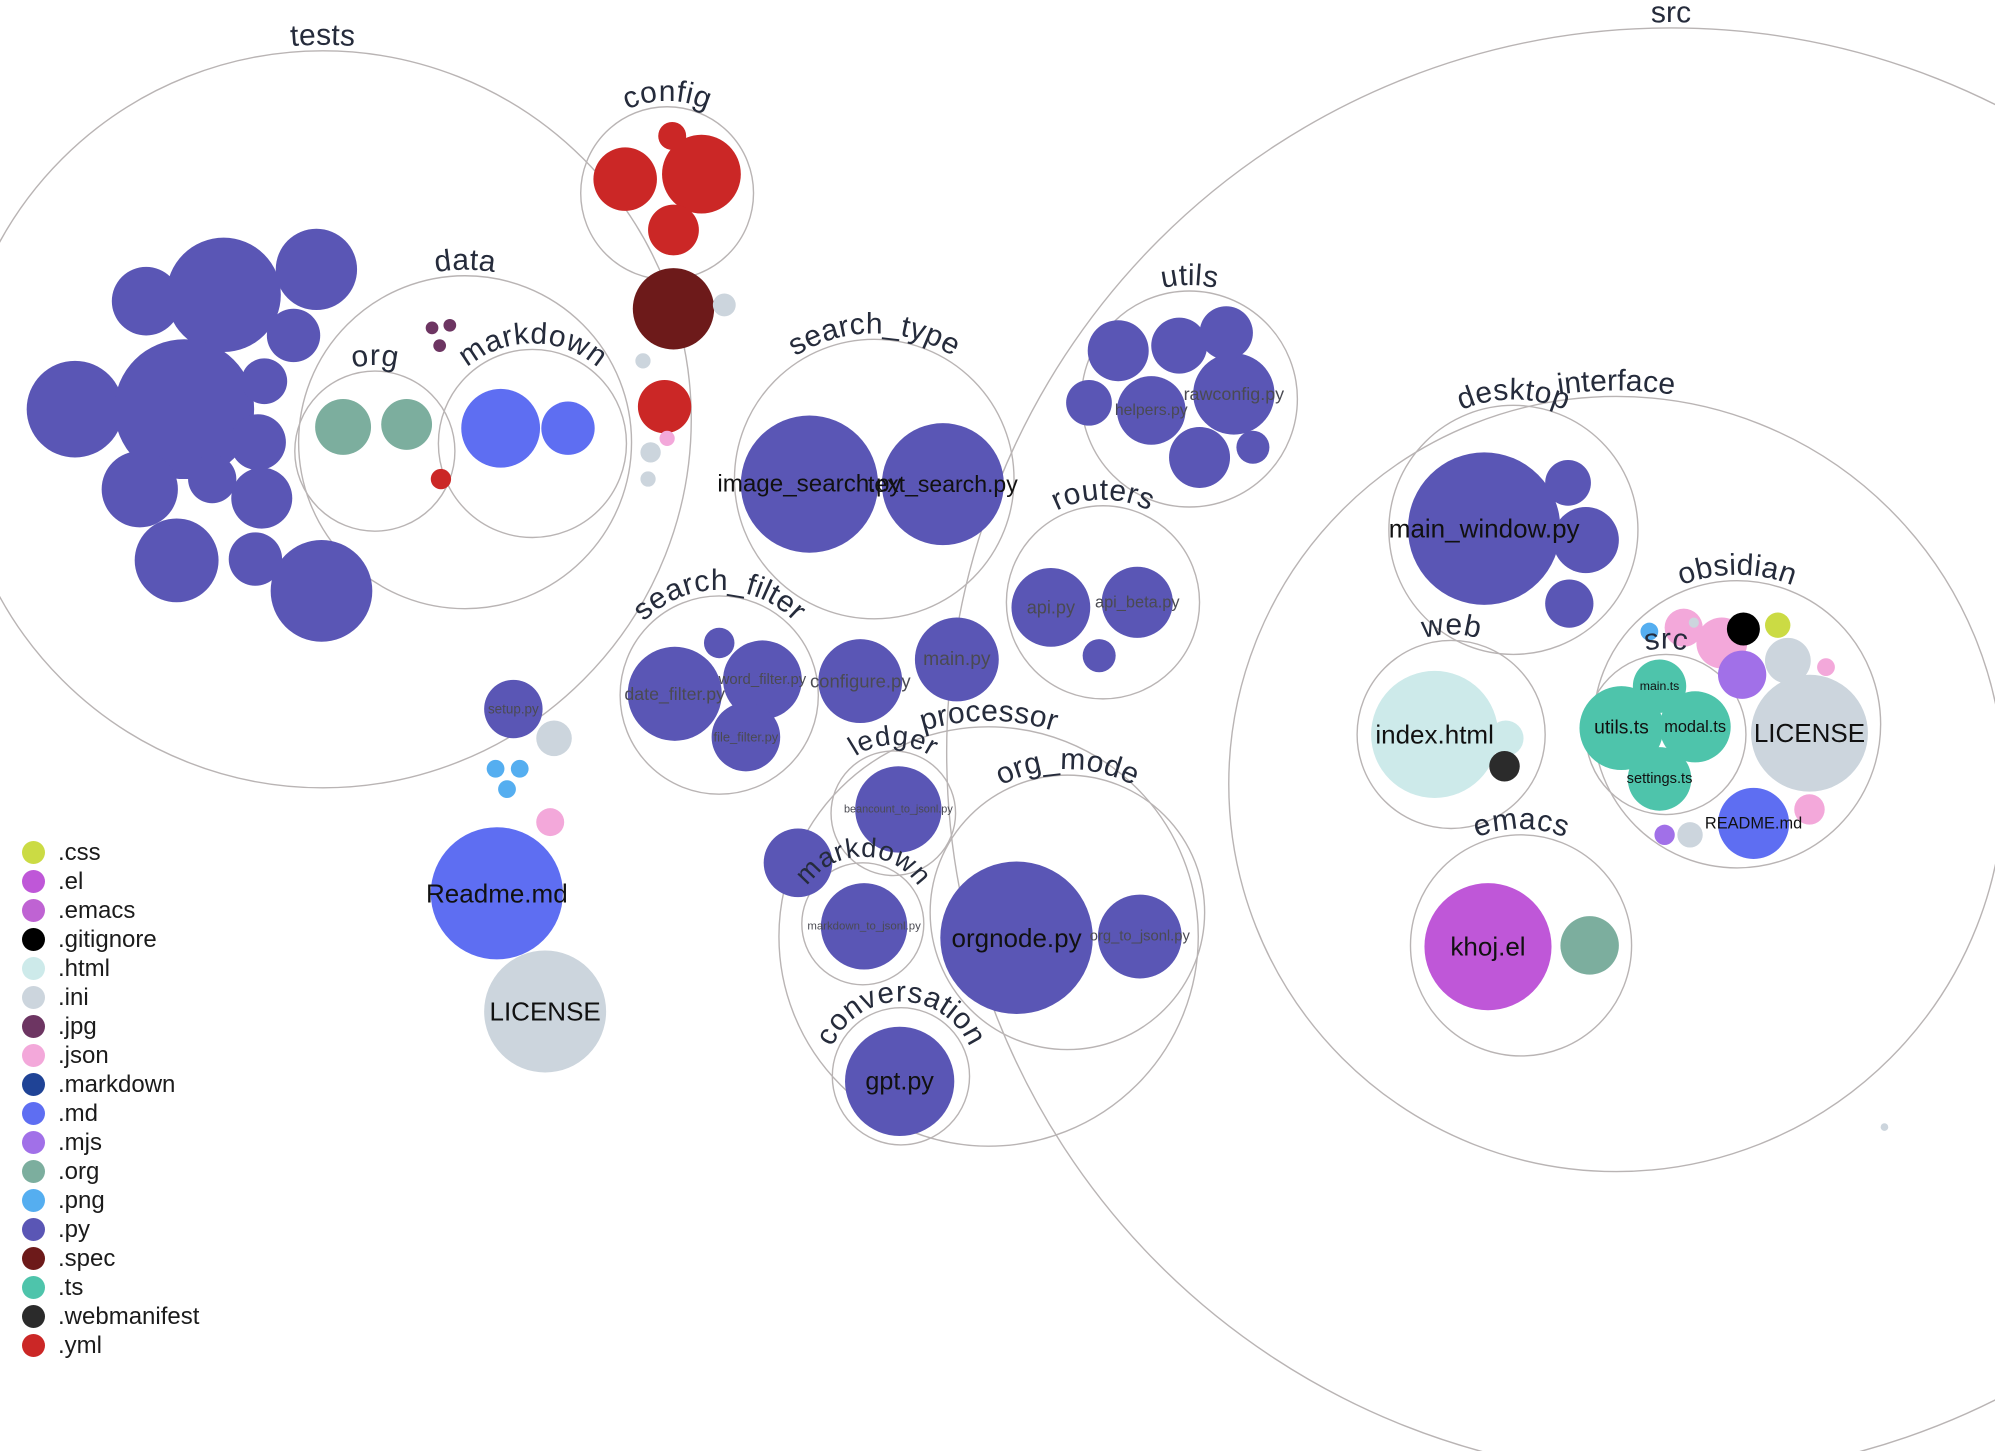  What do you see at coordinates (898, 809) in the screenshot?
I see `file-circle-beancount_to_jsonl.py` at bounding box center [898, 809].